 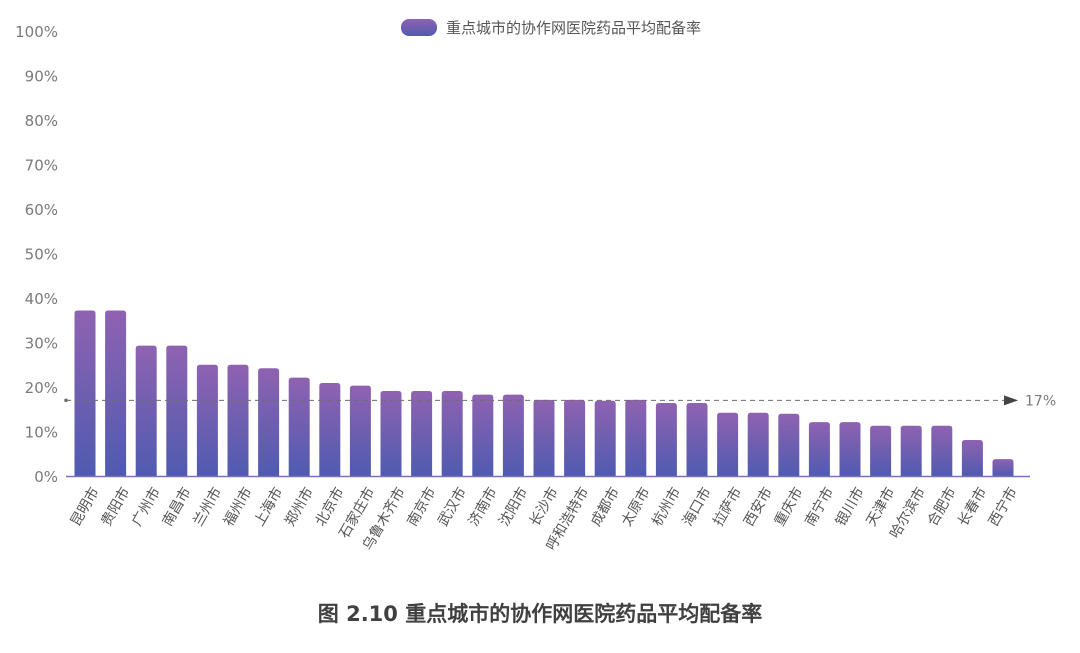 What do you see at coordinates (697, 506) in the screenshot?
I see `x-tick-label: 海口市` at bounding box center [697, 506].